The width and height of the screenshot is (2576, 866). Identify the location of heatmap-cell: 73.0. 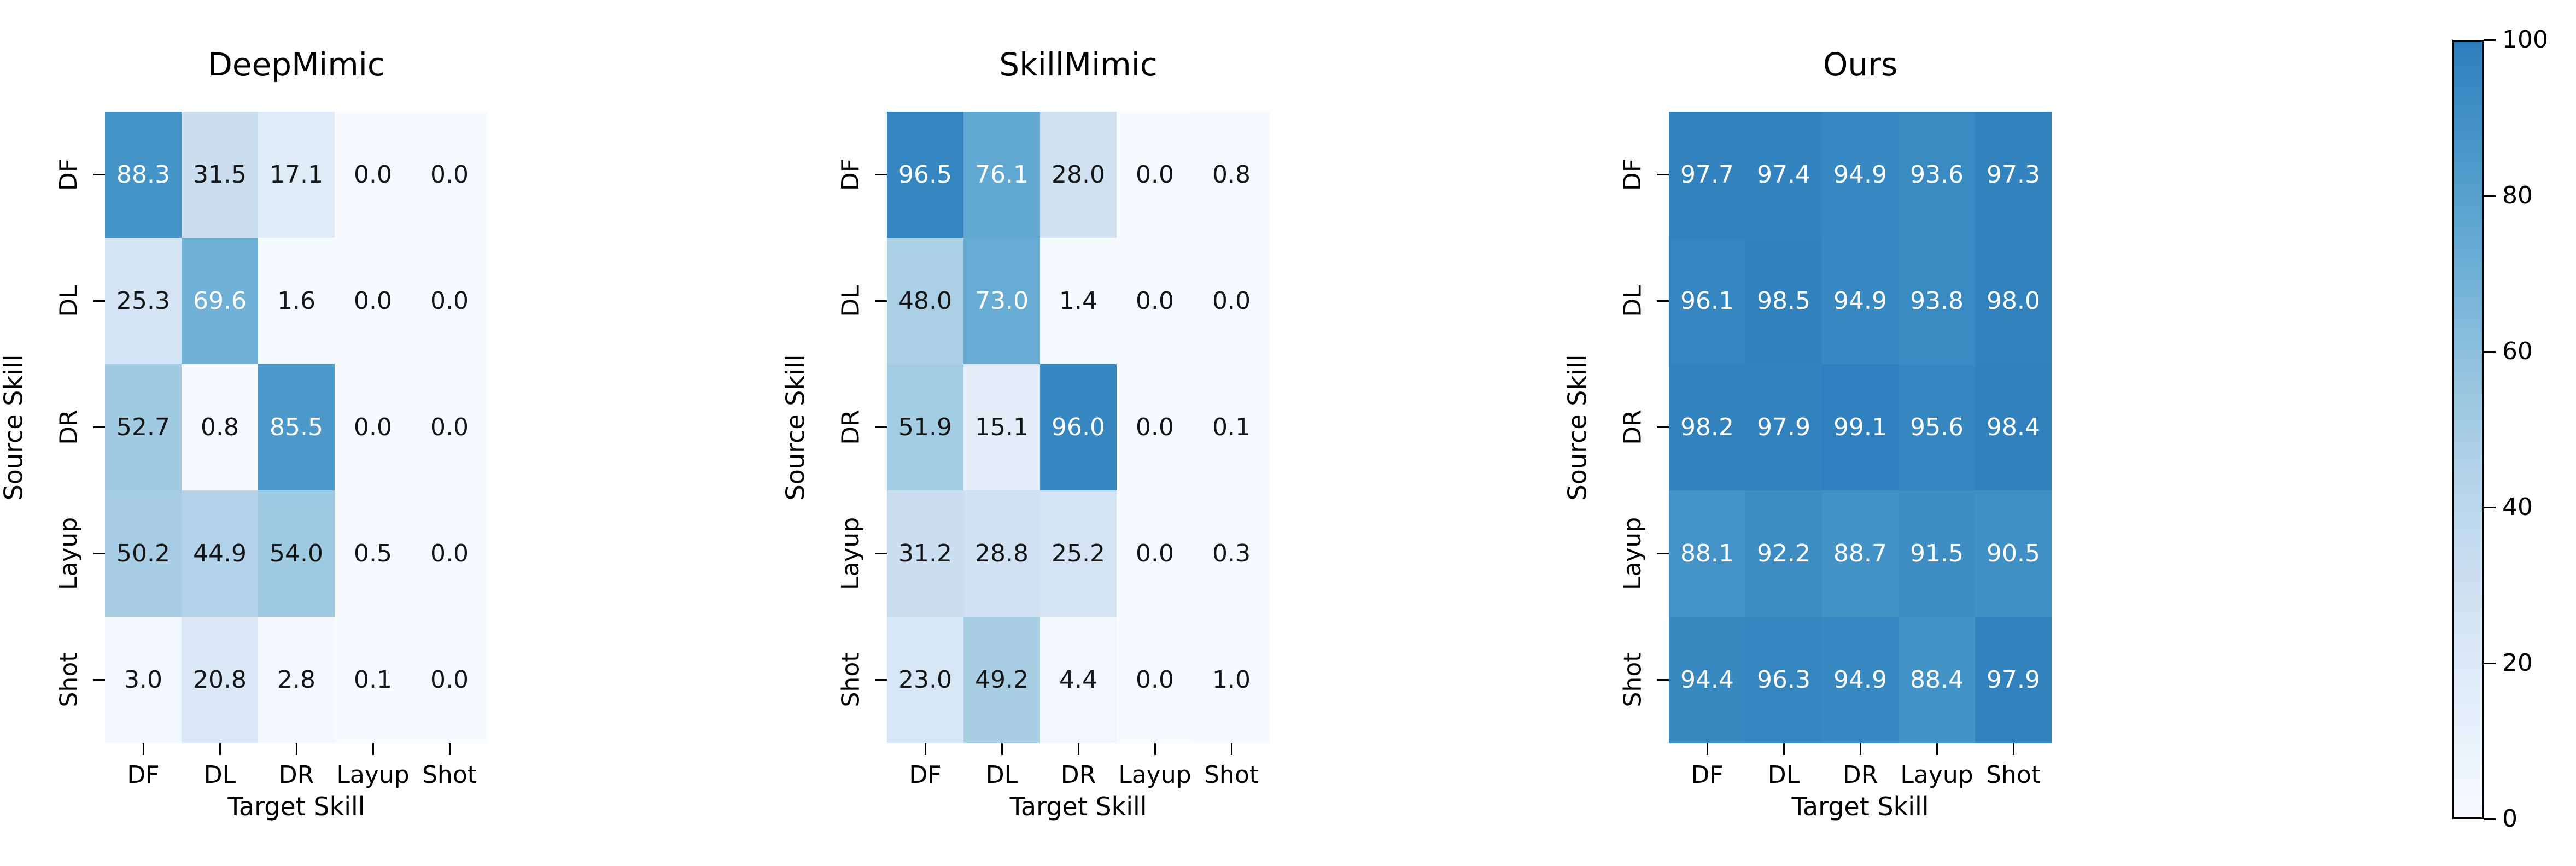
(1001, 301).